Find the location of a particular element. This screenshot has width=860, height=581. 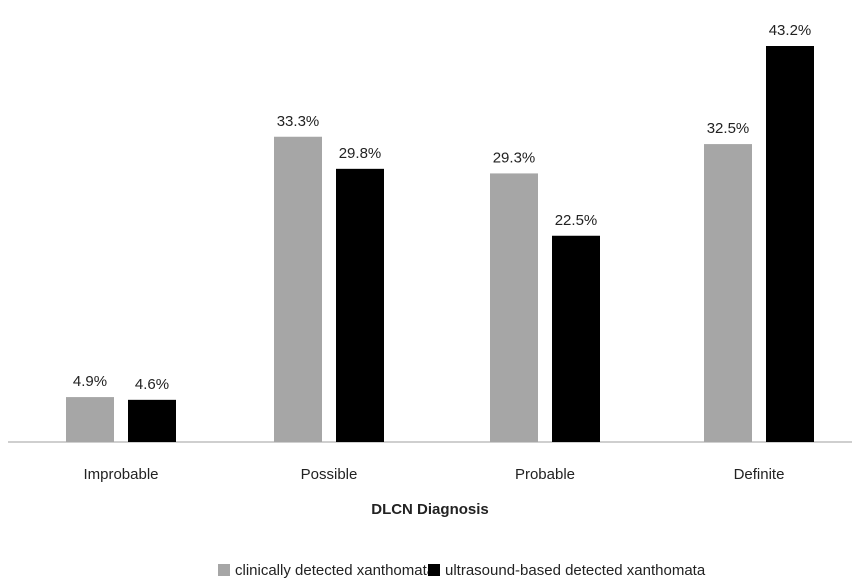

data-label-possible-series-2: 29.8% is located at coordinates (360, 153).